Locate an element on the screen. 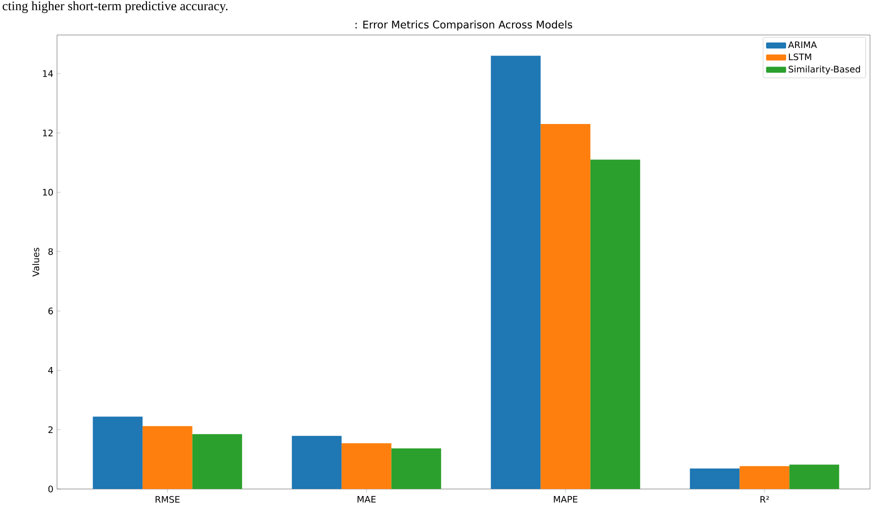  y-tick-label: 14 is located at coordinates (48, 73).